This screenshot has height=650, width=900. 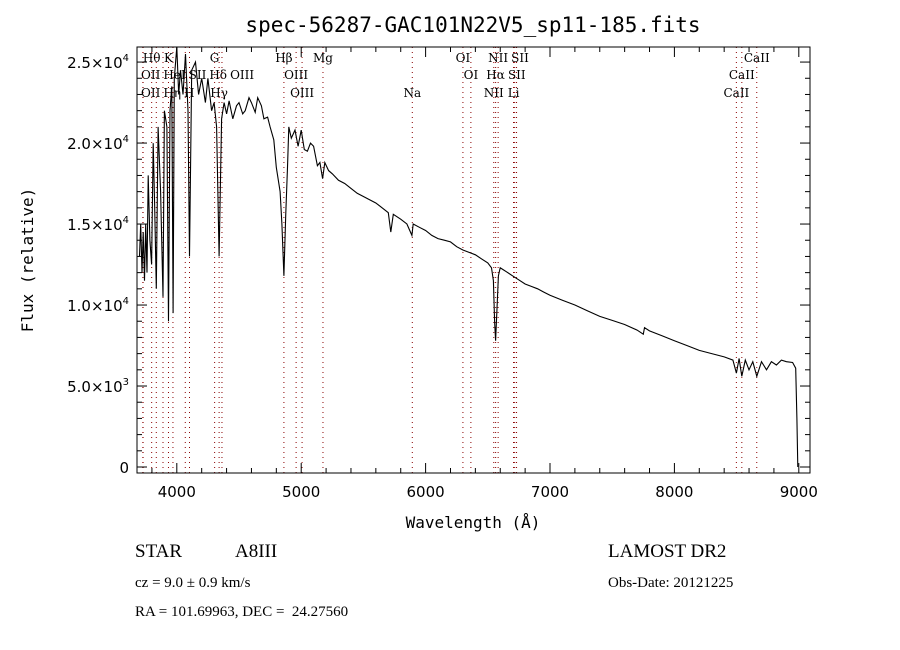 I want to click on y-tick-label: 5.0×103, so click(x=98, y=386).